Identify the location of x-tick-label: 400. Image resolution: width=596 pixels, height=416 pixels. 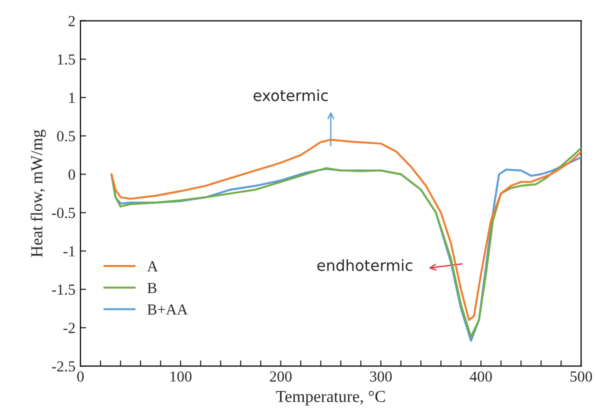
(481, 376).